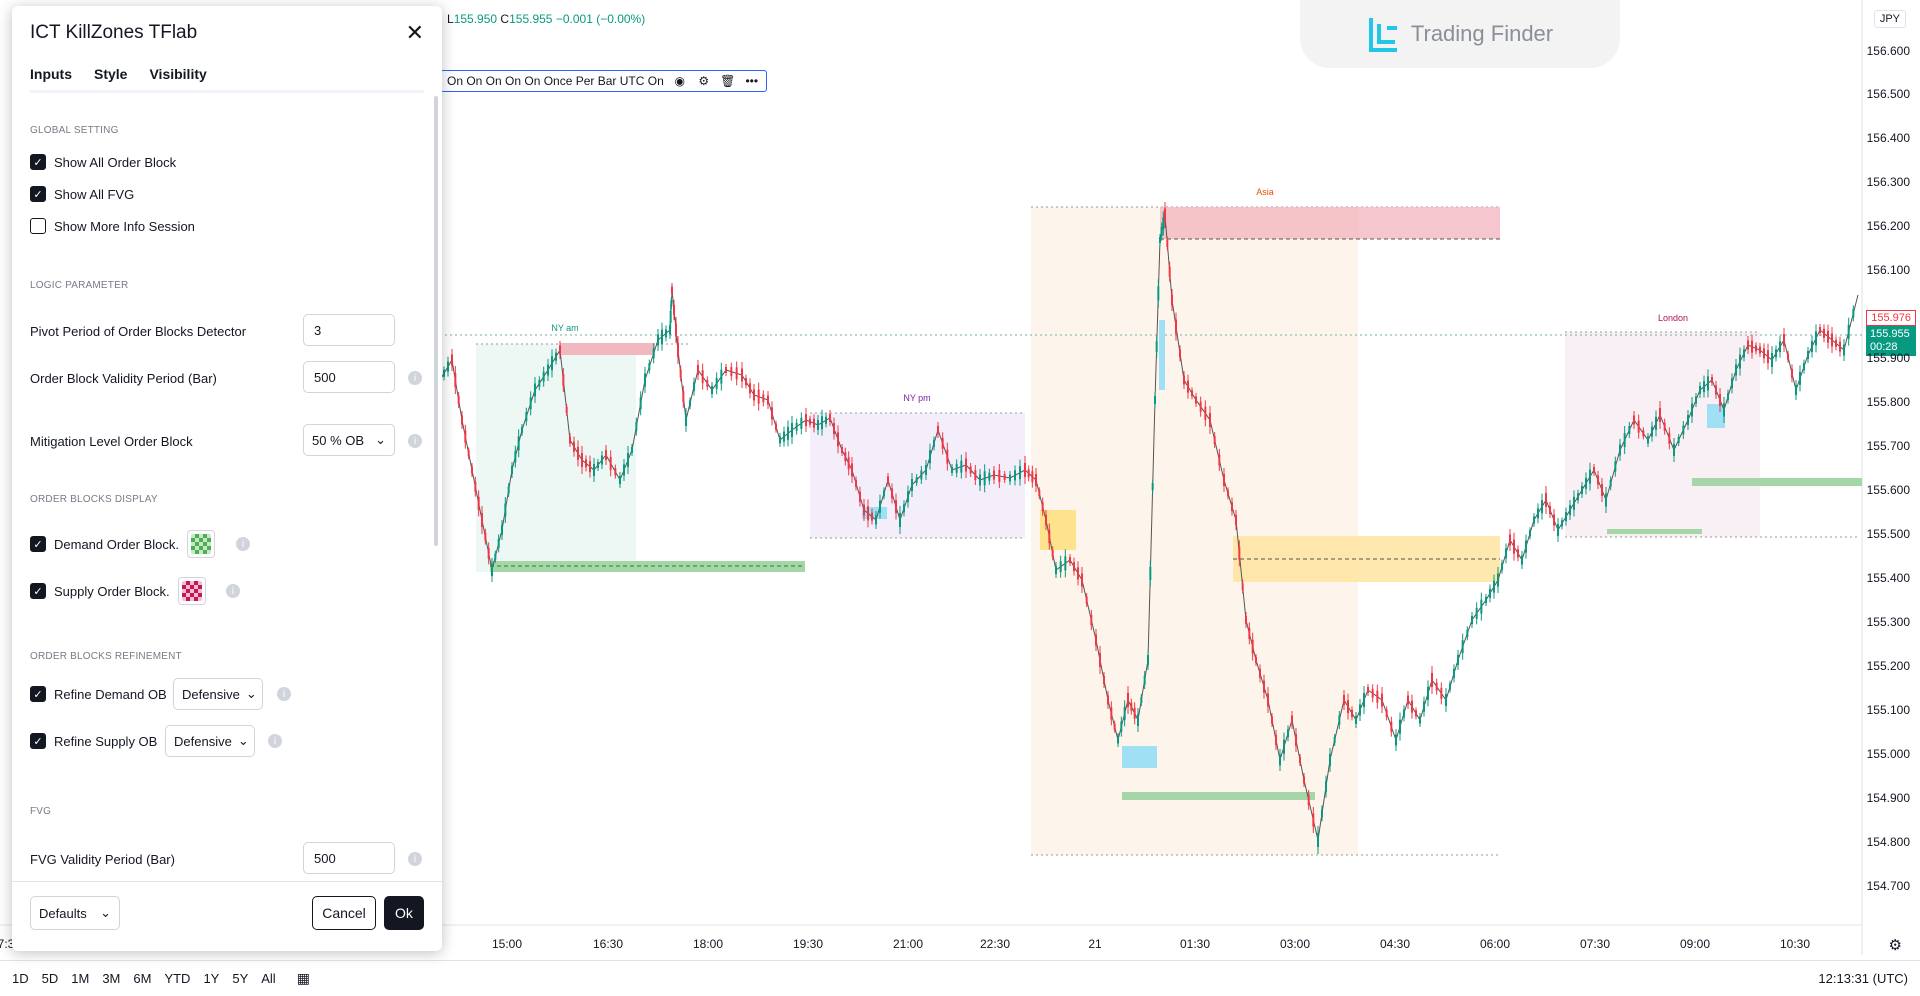  Describe the element at coordinates (177, 978) in the screenshot. I see `range-button: YTD` at that location.